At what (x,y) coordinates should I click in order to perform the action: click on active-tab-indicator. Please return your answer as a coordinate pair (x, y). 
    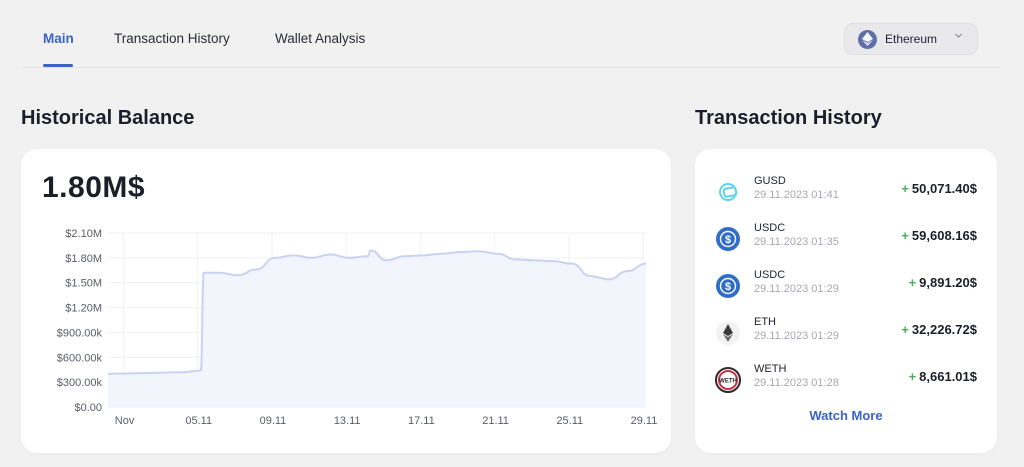
    Looking at the image, I should click on (58, 65).